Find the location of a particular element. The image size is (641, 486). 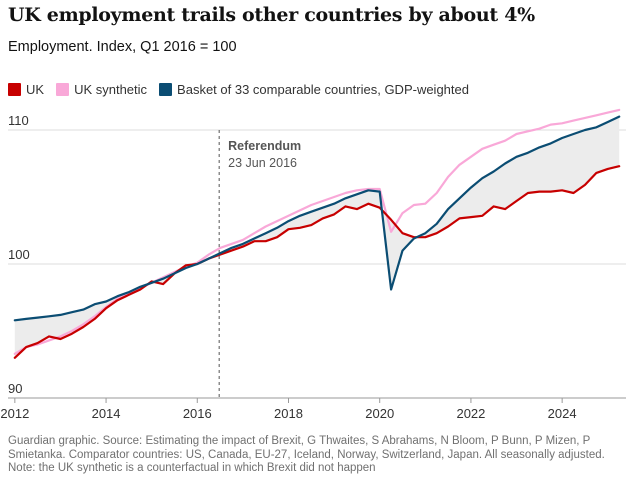

legend-item-uk: UK is located at coordinates (26, 89).